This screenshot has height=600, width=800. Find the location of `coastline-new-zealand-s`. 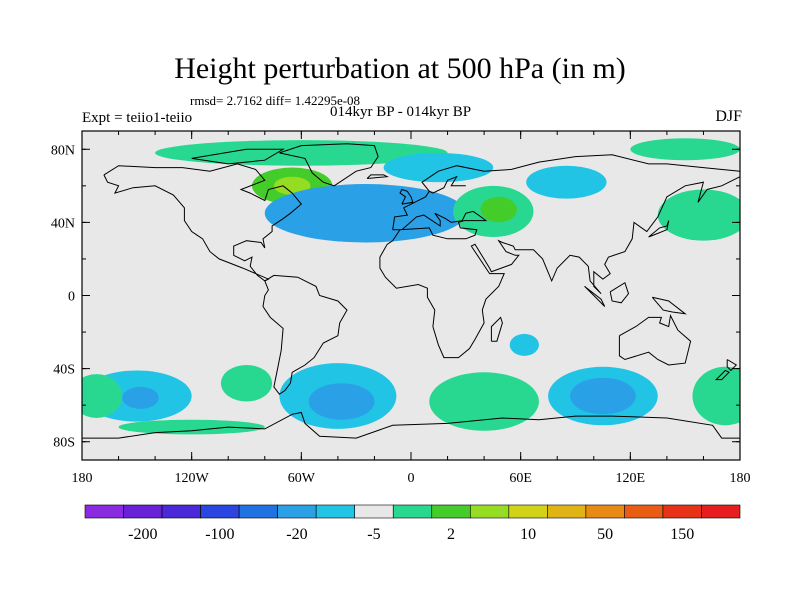

coastline-new-zealand-s is located at coordinates (722, 375).